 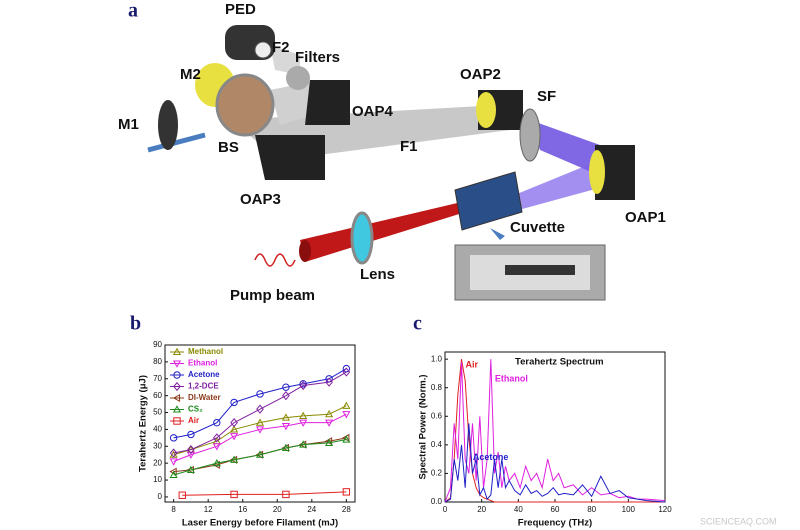 I want to click on panel-label: c, so click(x=417, y=324).